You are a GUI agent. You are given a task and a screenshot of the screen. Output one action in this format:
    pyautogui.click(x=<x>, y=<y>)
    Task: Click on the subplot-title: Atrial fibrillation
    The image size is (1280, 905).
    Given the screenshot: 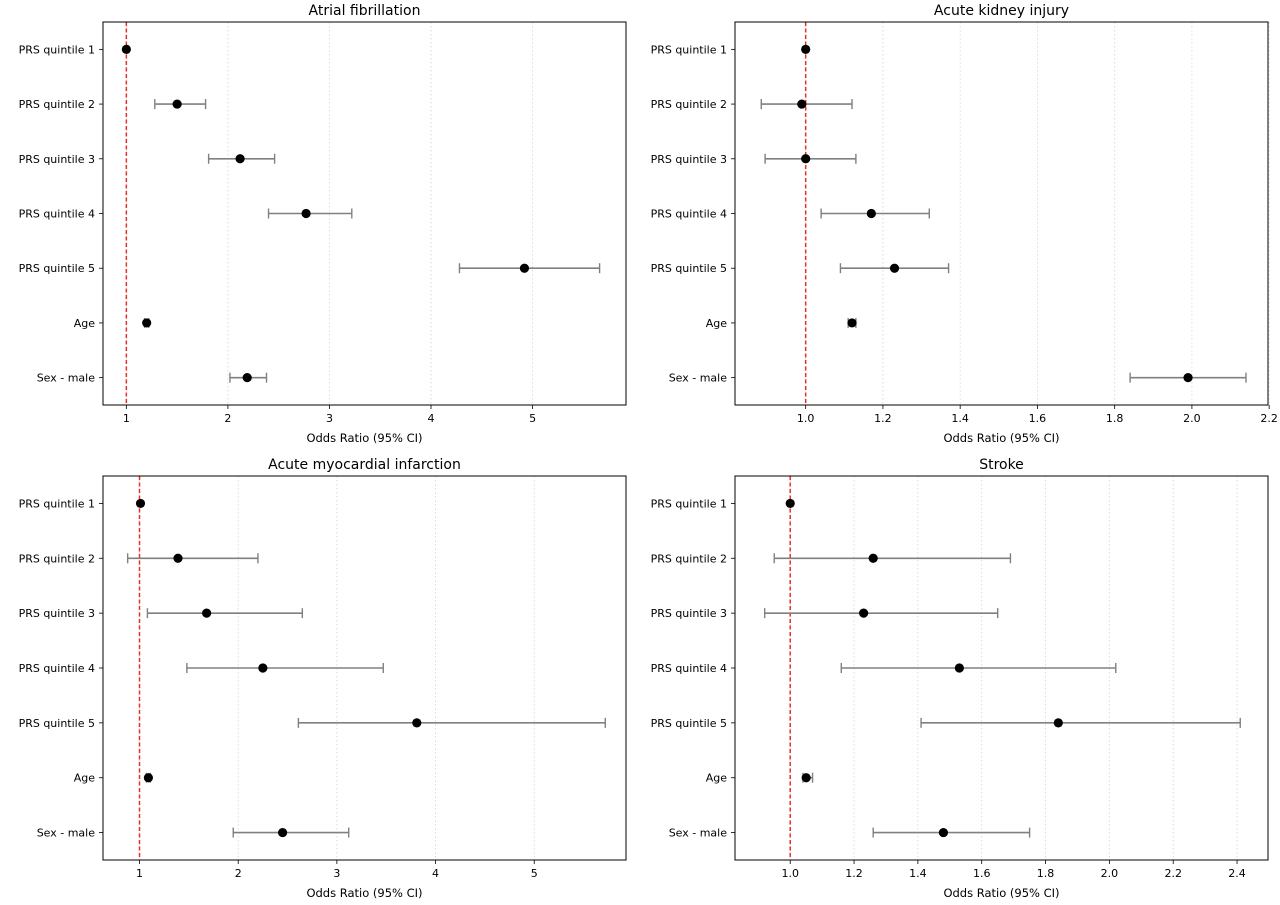 What is the action you would take?
    pyautogui.click(x=365, y=11)
    